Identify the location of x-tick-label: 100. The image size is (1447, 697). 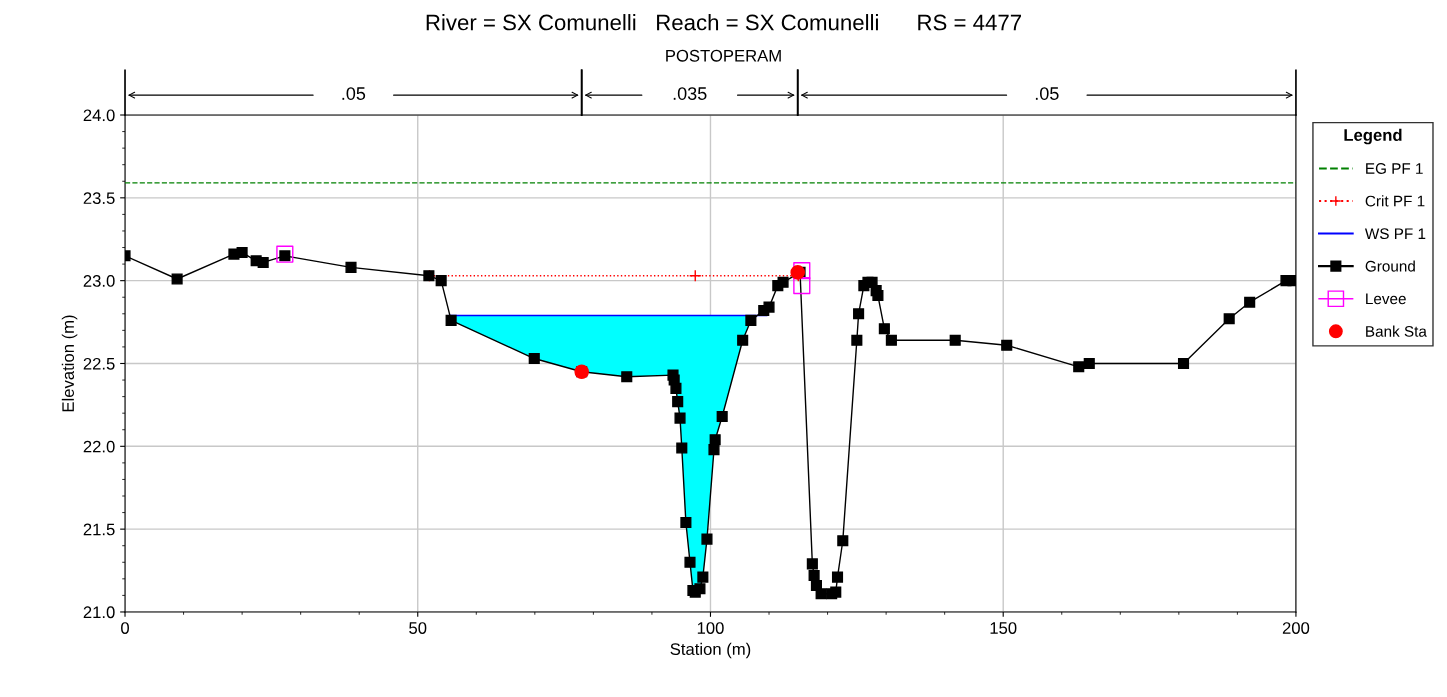
(710, 628).